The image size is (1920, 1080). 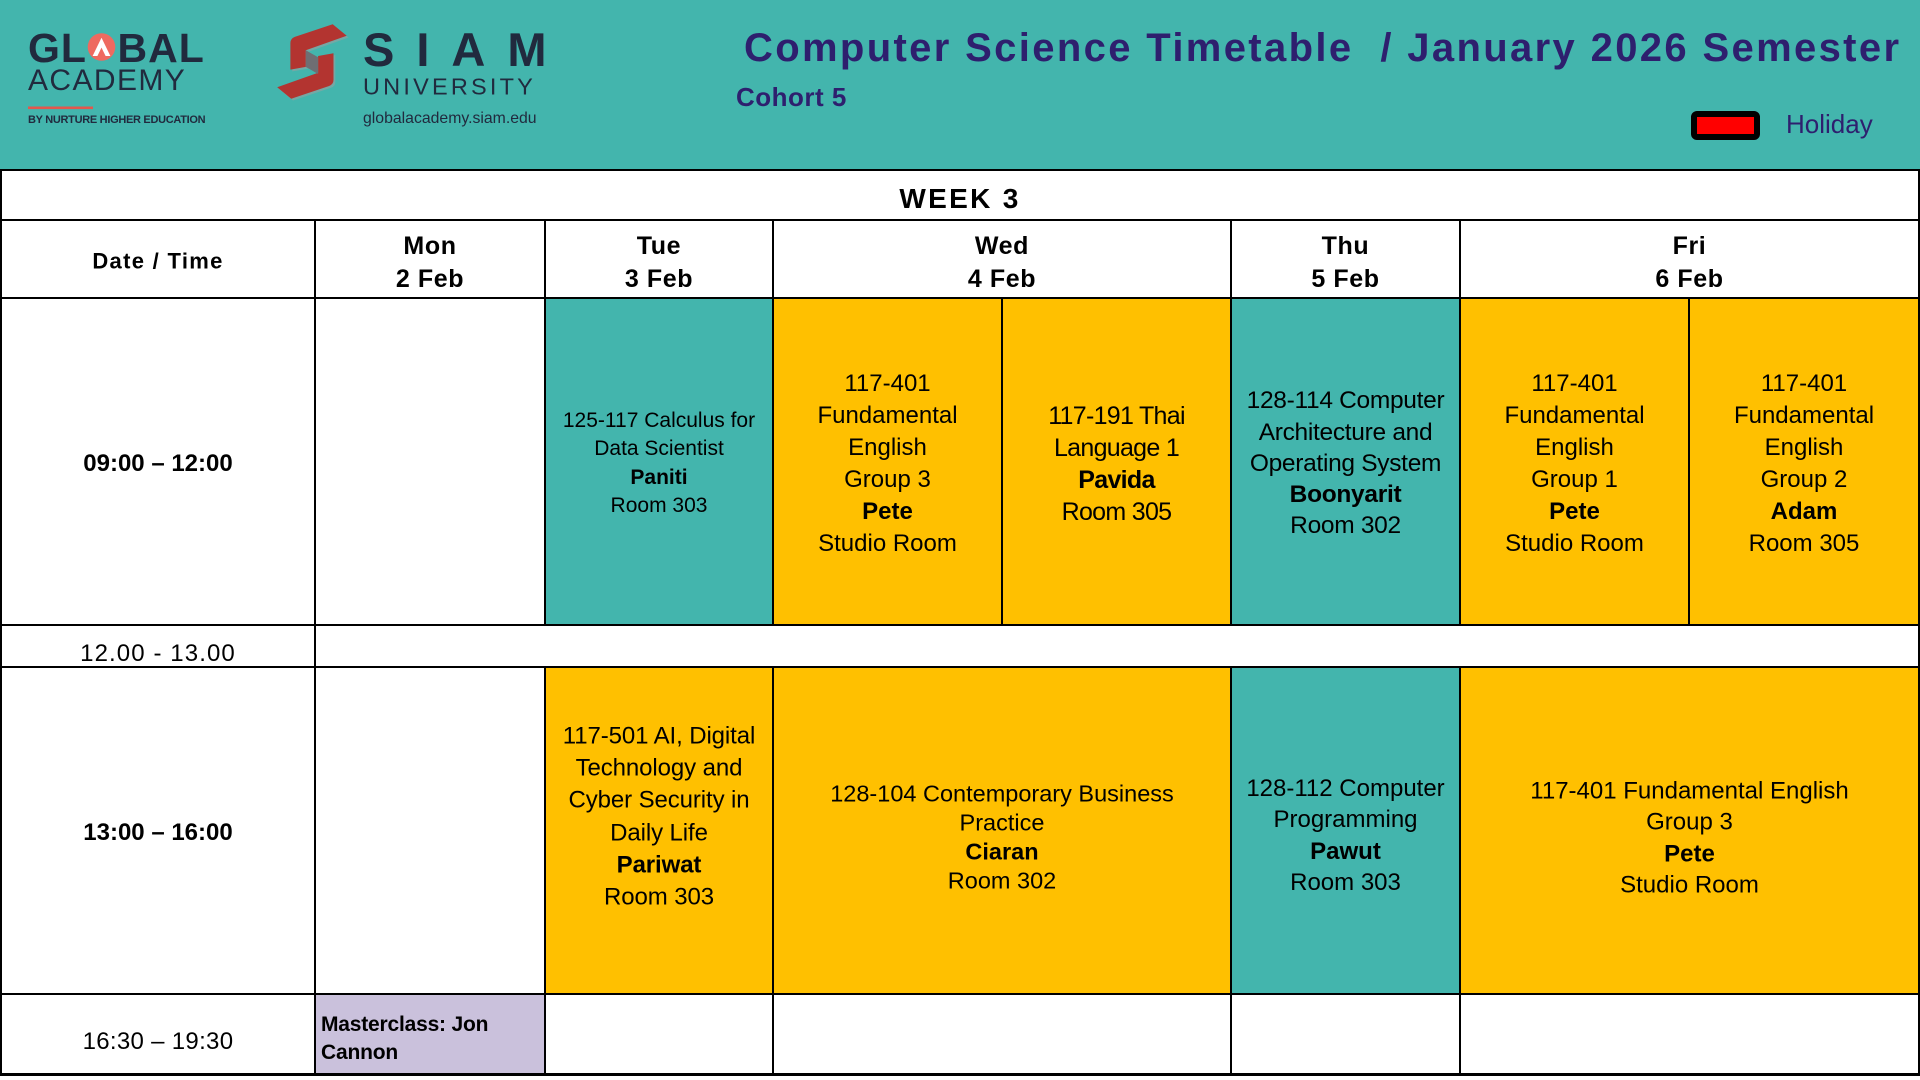 I want to click on svg-text: SIAM, so click(x=461, y=49).